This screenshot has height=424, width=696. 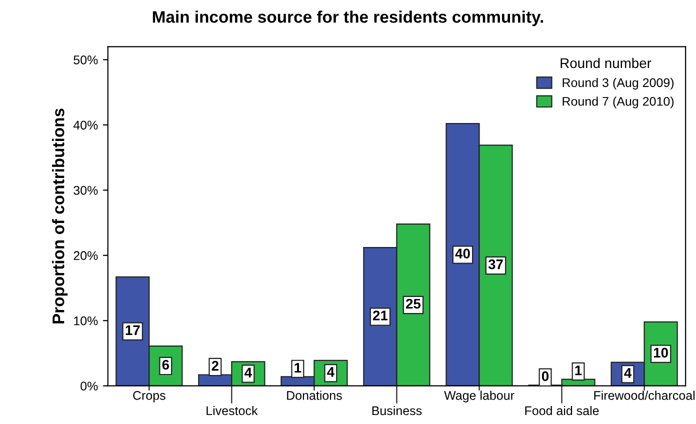 What do you see at coordinates (606, 63) in the screenshot?
I see `legend-title: Round number` at bounding box center [606, 63].